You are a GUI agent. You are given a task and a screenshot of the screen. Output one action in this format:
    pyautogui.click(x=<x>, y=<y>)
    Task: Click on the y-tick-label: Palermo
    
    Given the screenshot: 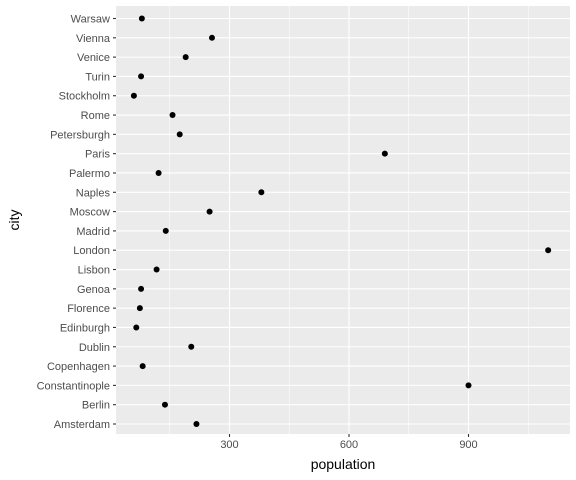 What is the action you would take?
    pyautogui.click(x=89, y=174)
    